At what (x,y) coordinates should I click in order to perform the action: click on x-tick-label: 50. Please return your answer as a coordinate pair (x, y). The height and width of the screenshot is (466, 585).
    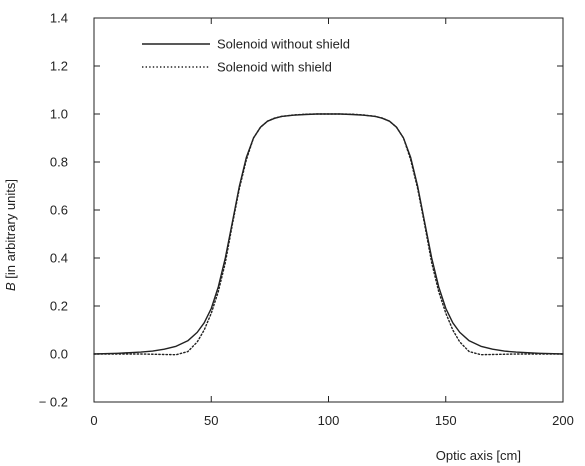
    Looking at the image, I should click on (211, 420).